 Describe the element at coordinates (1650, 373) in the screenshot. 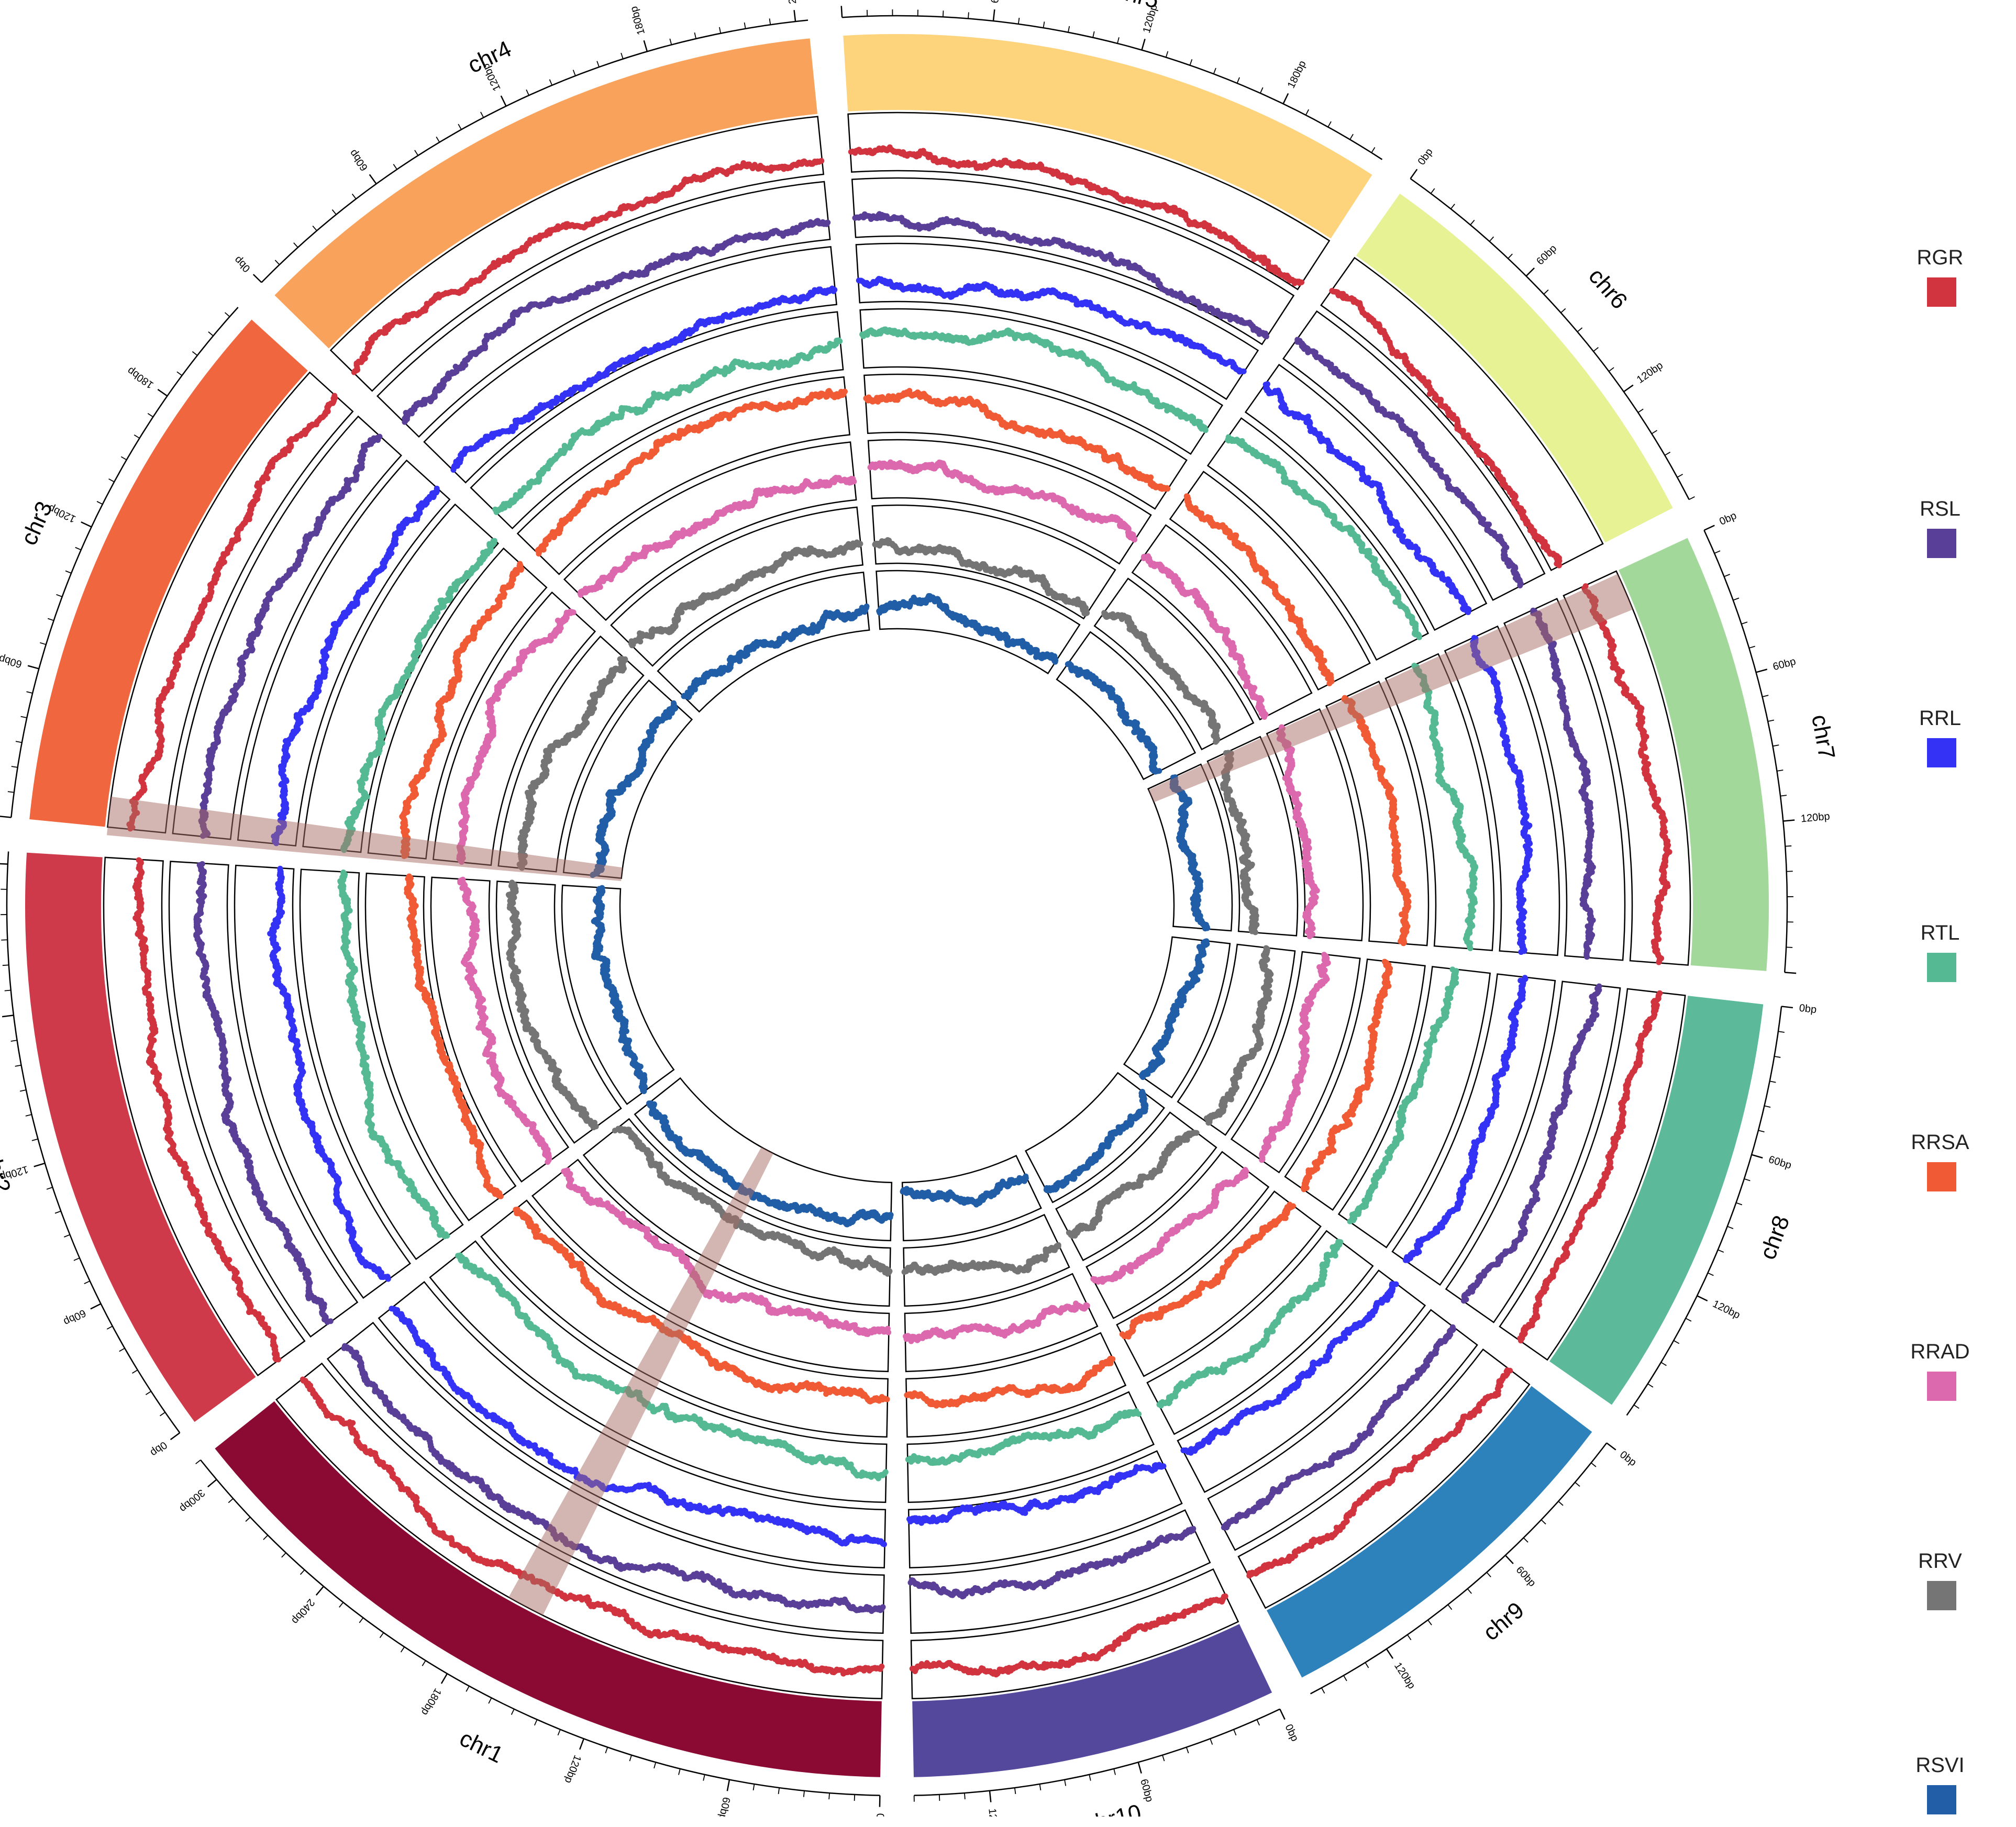

I see `tick-label: 120bp` at that location.